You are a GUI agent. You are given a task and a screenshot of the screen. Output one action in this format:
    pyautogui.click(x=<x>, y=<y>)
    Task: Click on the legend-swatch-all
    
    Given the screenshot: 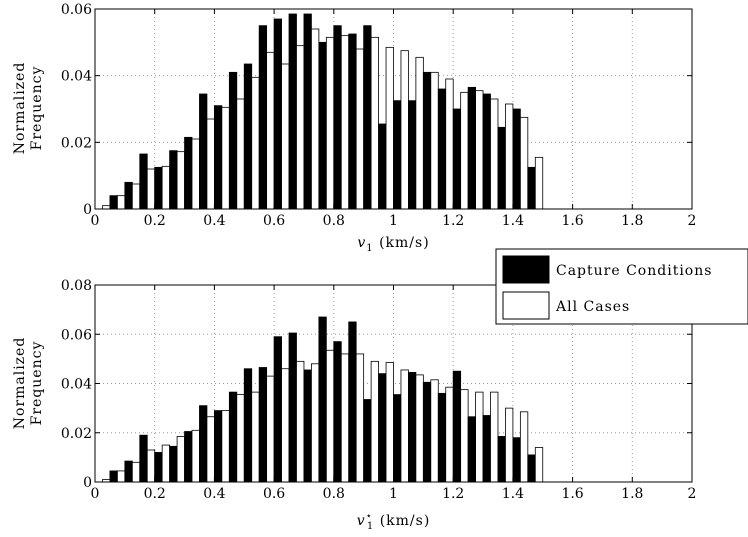 What is the action you would take?
    pyautogui.click(x=526, y=305)
    